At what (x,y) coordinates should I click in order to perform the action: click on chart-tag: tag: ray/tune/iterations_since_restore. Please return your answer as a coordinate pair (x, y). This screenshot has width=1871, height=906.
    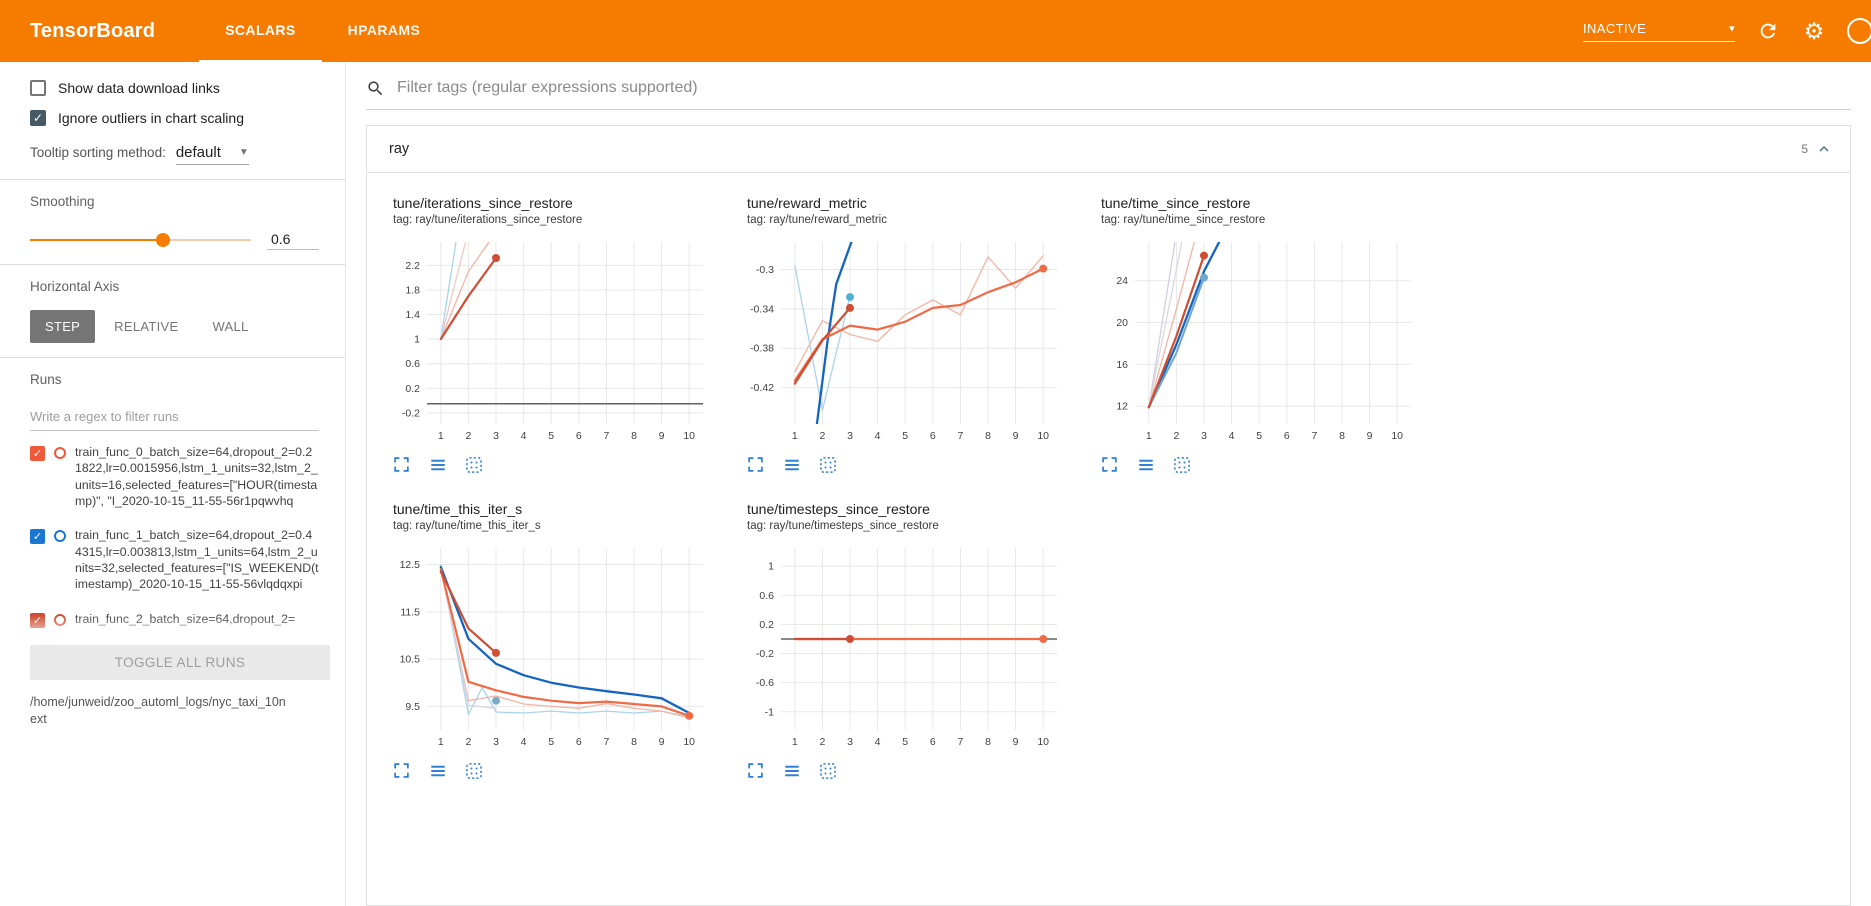
    Looking at the image, I should click on (488, 220).